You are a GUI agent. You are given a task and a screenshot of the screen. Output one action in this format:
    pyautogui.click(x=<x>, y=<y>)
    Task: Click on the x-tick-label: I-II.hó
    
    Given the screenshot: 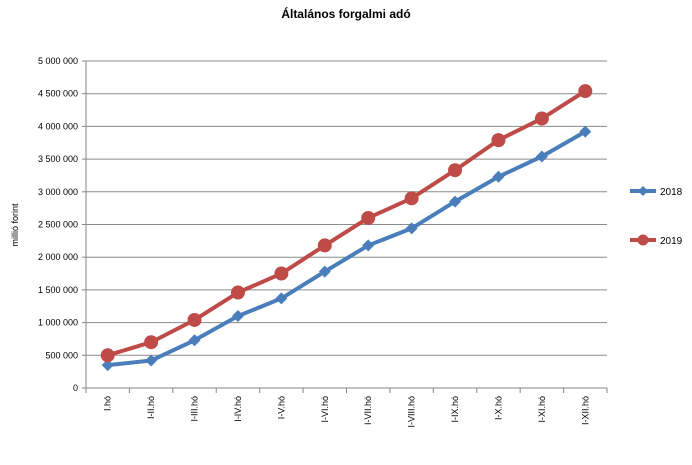 What is the action you would take?
    pyautogui.click(x=151, y=407)
    